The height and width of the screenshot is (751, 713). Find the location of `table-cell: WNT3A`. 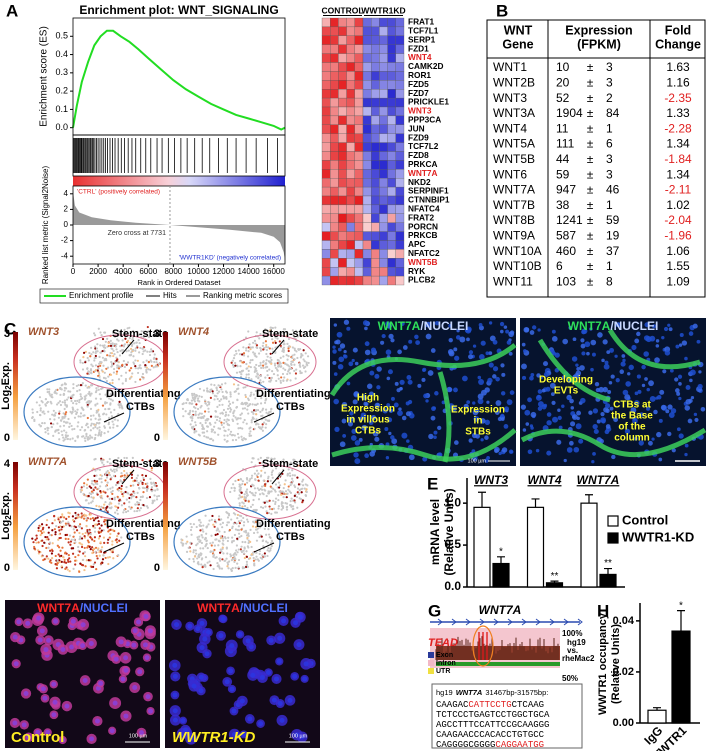

table-cell: WNT3A is located at coordinates (514, 113).